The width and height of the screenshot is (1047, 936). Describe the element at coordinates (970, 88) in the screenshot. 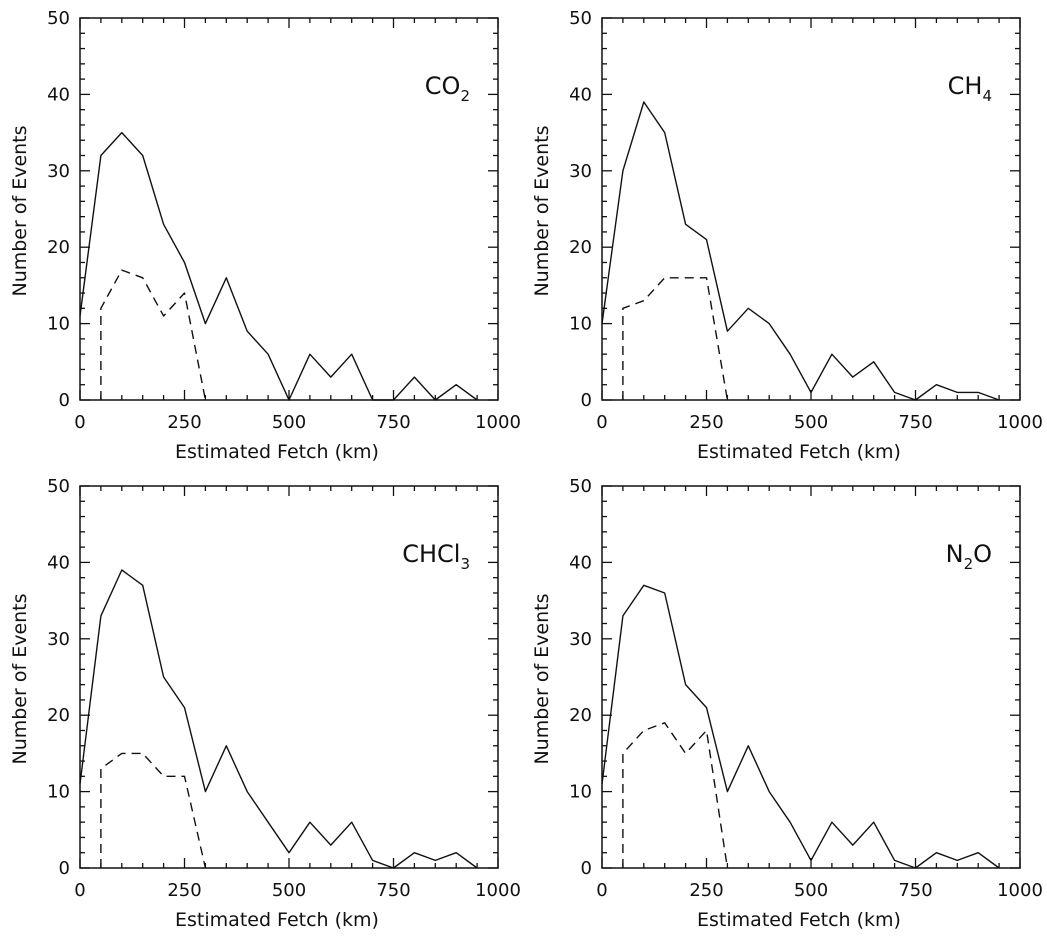

I see `panel-label: CH4` at that location.